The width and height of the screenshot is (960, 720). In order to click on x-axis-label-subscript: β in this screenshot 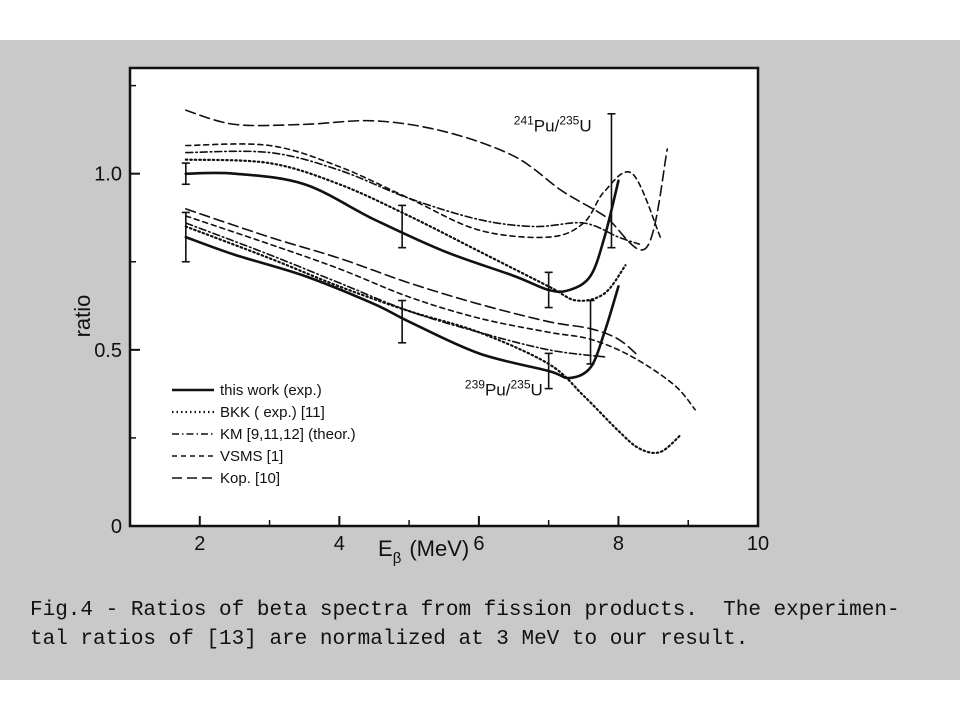, I will do `click(397, 558)`.